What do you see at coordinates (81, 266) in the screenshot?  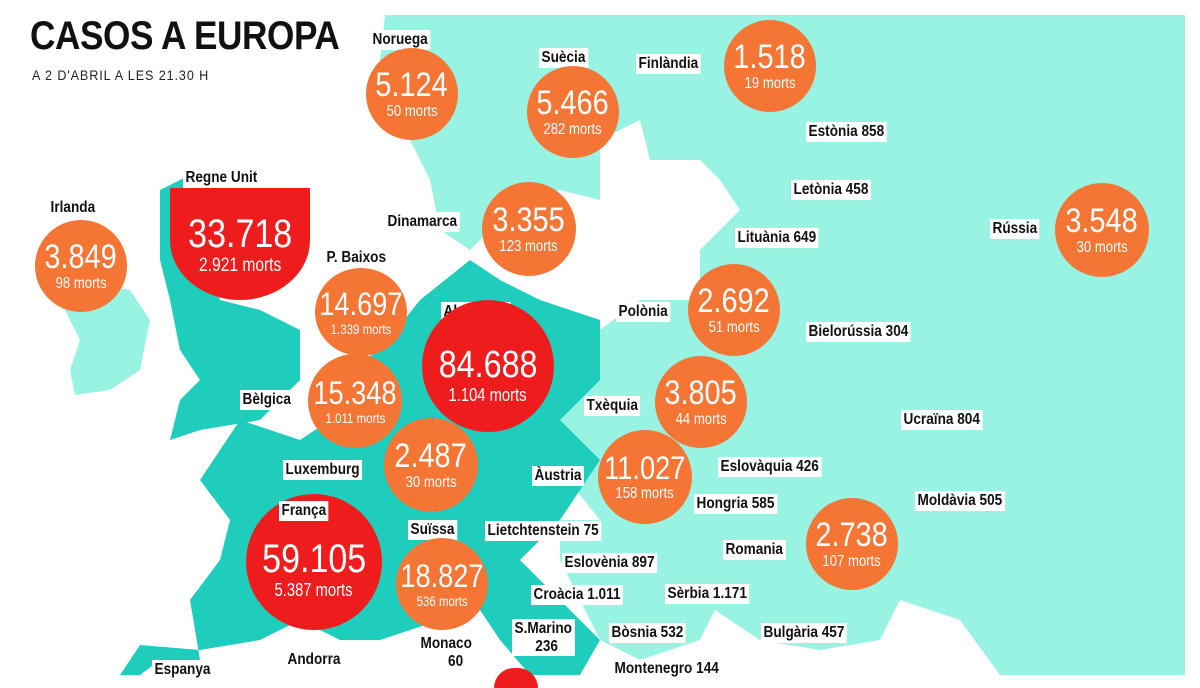 I see `bubble-ireland: 3.849 98 morts` at bounding box center [81, 266].